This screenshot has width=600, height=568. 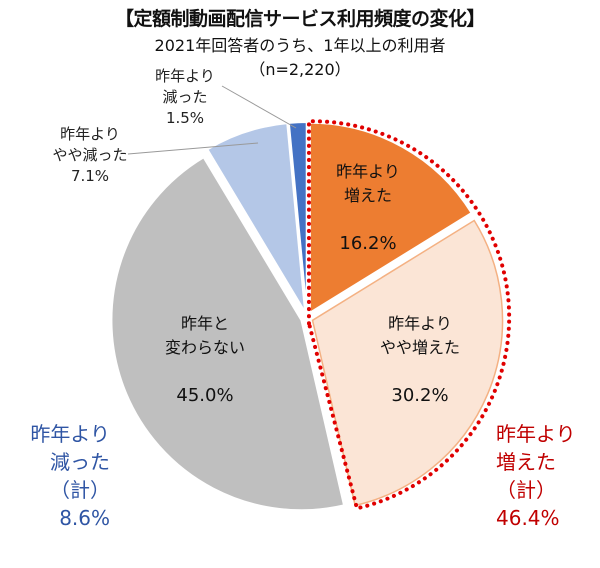 I want to click on leader-line-slightly-decreased, so click(x=193, y=148).